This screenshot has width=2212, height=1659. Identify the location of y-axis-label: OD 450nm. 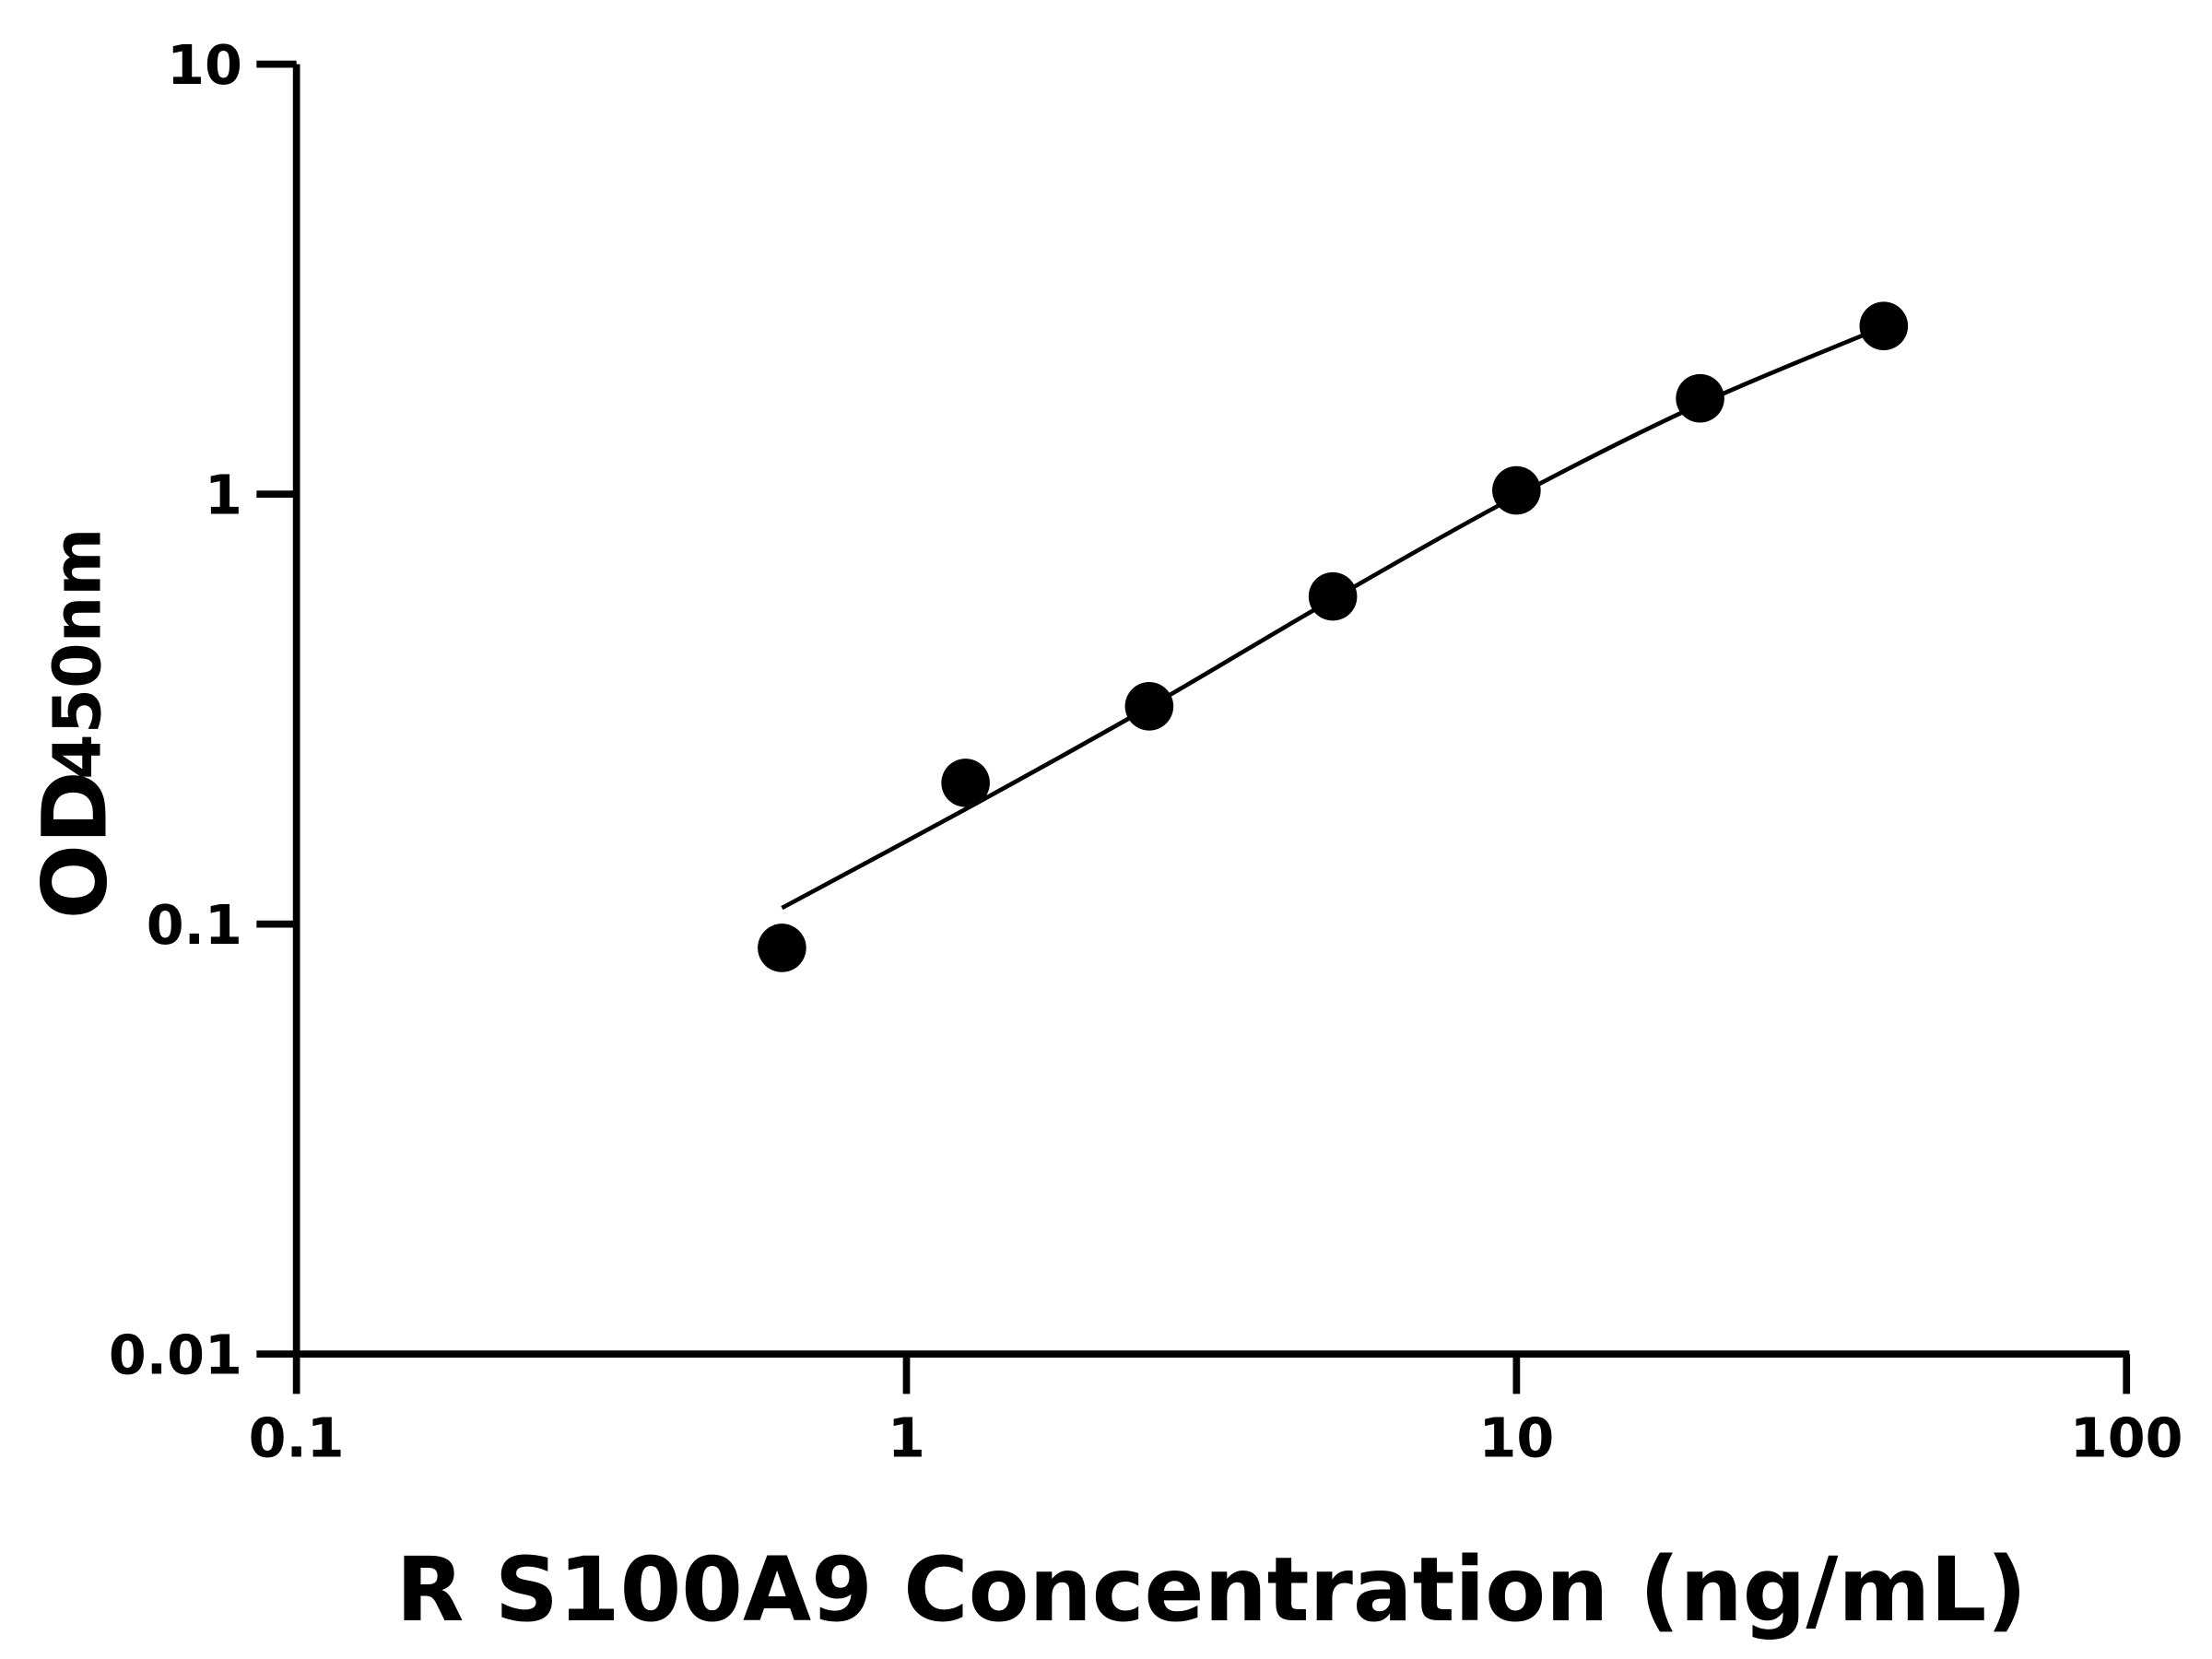
(74, 724).